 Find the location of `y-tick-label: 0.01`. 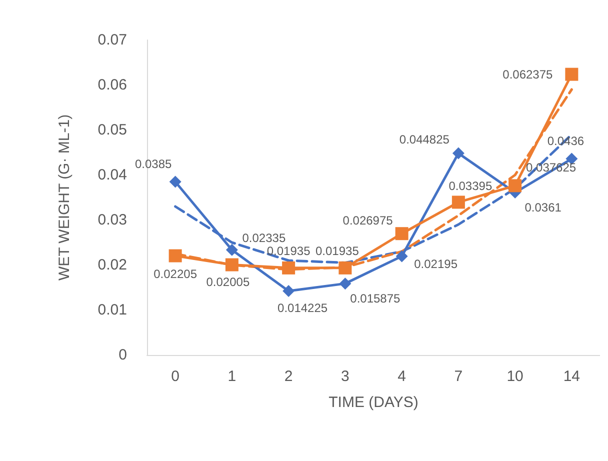

y-tick-label: 0.01 is located at coordinates (112, 310).